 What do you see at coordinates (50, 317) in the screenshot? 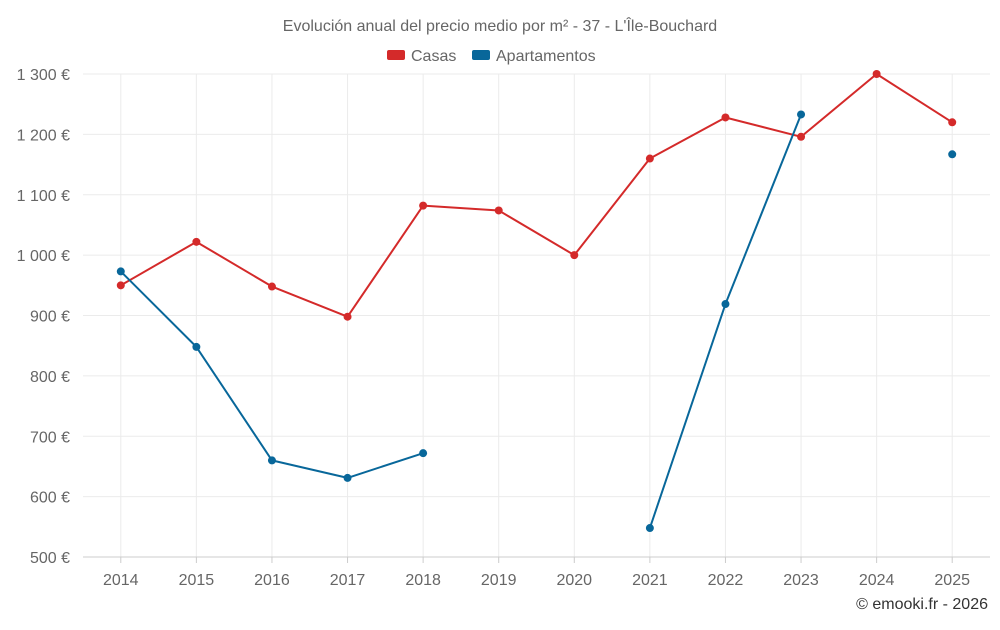
I see `y-tick-label: 900 €` at bounding box center [50, 317].